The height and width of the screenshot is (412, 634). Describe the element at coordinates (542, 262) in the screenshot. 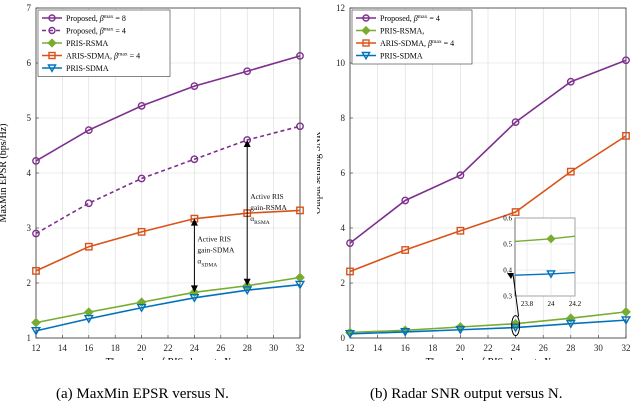

I see `inset-plot: 0.3 0.4 0.5 0.6 23.8 24 24.2` at that location.